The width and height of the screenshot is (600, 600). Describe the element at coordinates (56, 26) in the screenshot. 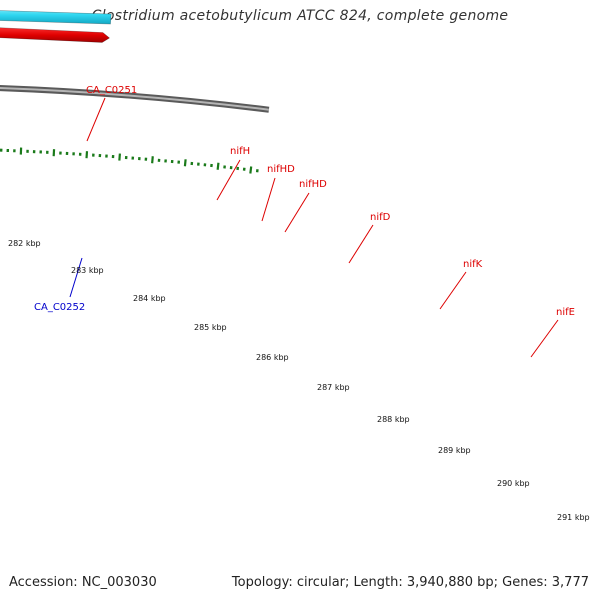

I see `feature-tracks` at that location.